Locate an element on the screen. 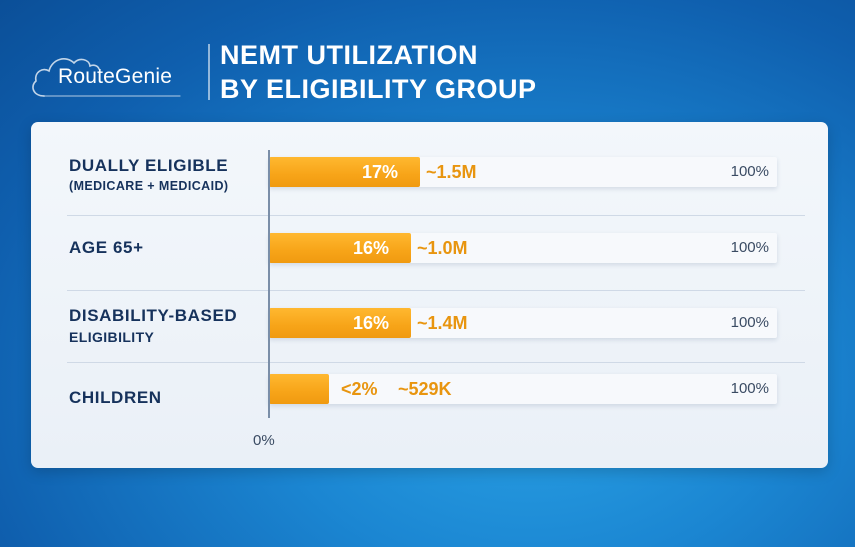 This screenshot has height=547, width=855. bar-value-label: <2% is located at coordinates (359, 389).